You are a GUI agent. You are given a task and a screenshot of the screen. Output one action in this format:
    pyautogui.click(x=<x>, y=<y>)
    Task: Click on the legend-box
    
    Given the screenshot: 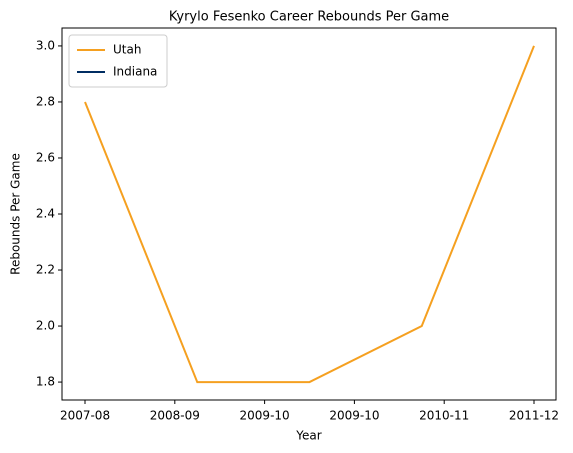 What is the action you would take?
    pyautogui.click(x=118, y=61)
    